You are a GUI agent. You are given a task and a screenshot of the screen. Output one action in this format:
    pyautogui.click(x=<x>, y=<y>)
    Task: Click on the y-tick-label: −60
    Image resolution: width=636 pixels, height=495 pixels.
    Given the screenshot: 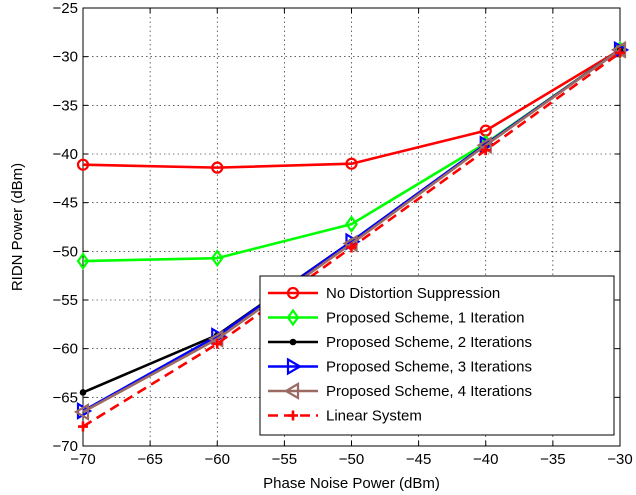 What is the action you would take?
    pyautogui.click(x=65, y=349)
    